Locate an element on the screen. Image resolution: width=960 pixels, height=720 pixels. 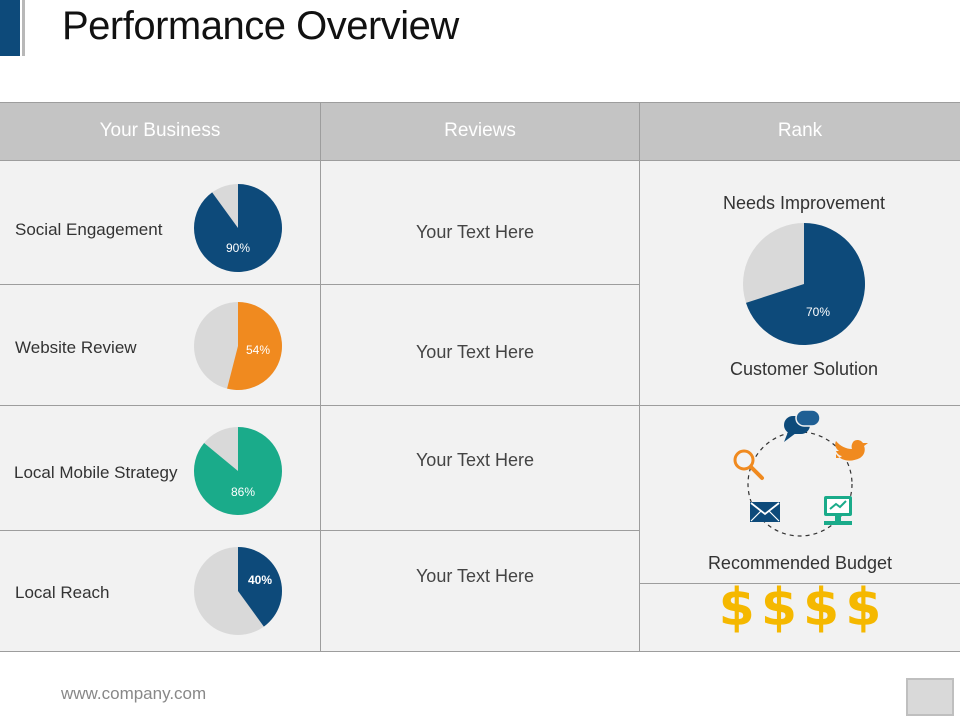
pie-rank: 70% is located at coordinates (804, 284).